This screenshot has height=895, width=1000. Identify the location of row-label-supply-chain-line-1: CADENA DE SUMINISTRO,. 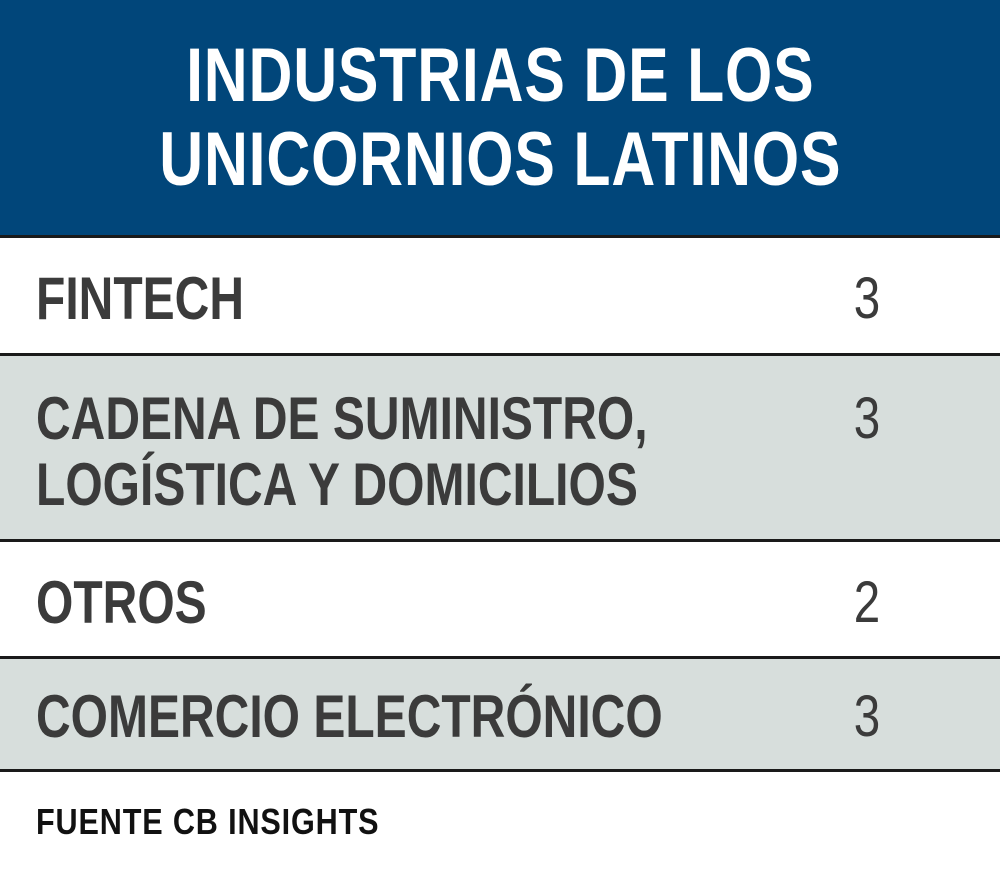
(342, 418).